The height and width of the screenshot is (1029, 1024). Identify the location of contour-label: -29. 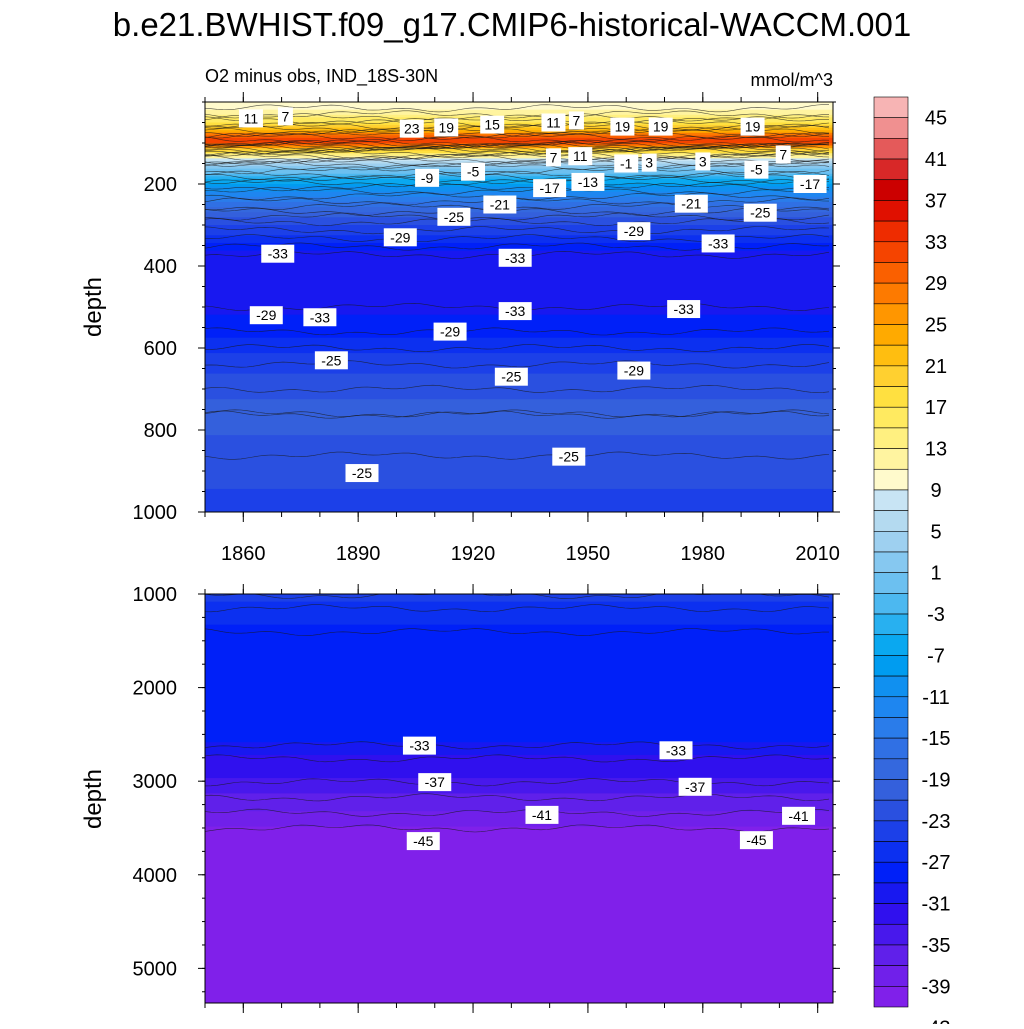
(634, 231).